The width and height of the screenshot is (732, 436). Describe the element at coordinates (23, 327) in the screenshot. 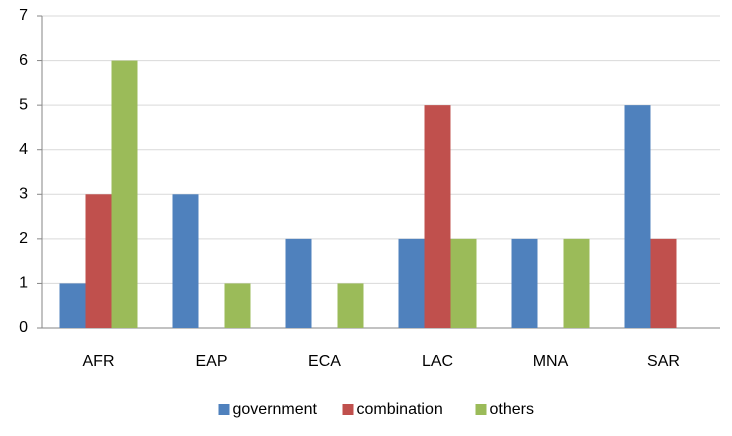

I see `y-tick-label: 0` at that location.